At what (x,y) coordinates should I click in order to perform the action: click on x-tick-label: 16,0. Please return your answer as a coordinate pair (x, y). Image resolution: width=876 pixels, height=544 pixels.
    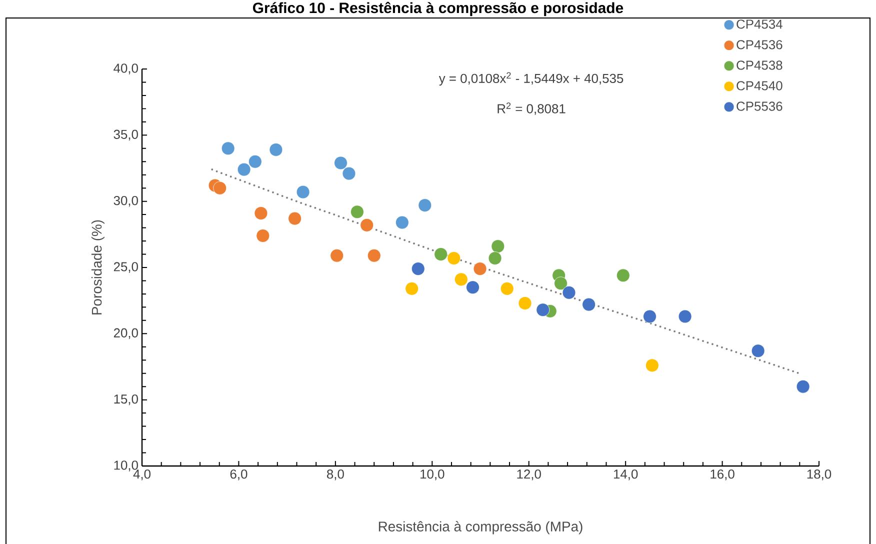
    Looking at the image, I should click on (722, 475).